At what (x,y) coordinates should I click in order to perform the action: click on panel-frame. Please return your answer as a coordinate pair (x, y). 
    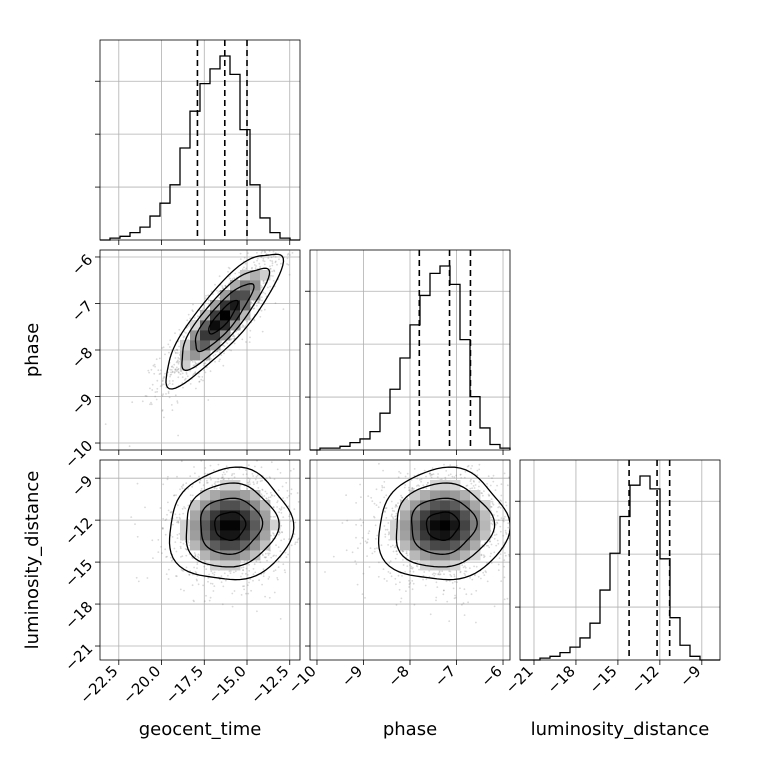
    Looking at the image, I should click on (620, 560).